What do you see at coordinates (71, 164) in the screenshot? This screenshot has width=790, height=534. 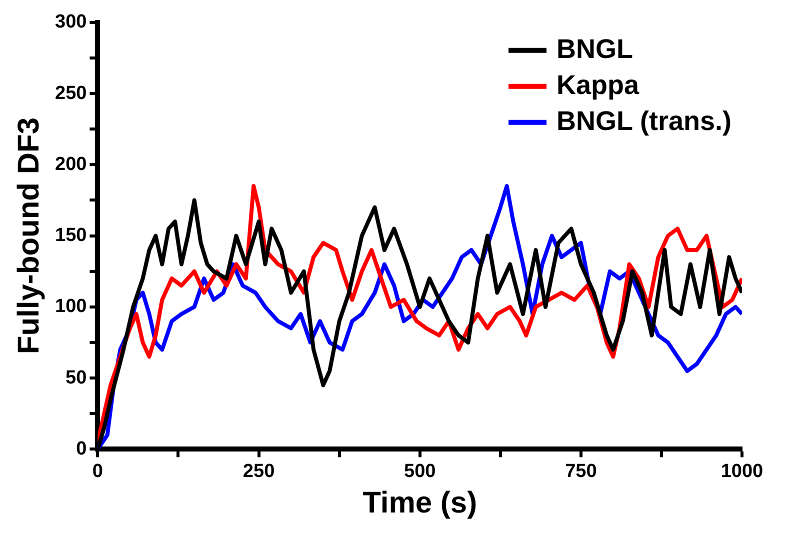 I see `y-tick-label: 200` at bounding box center [71, 164].